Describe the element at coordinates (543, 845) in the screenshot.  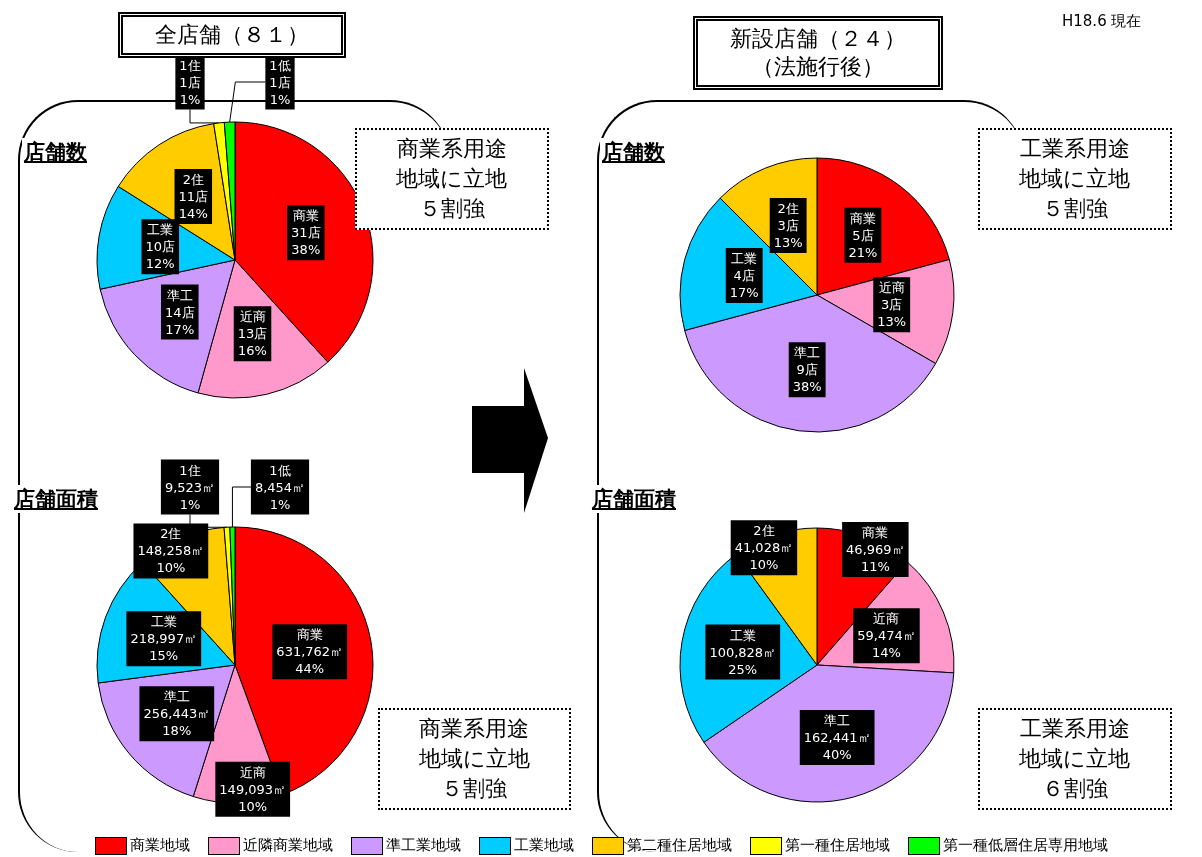
I see `legend-label: 工業地域` at that location.